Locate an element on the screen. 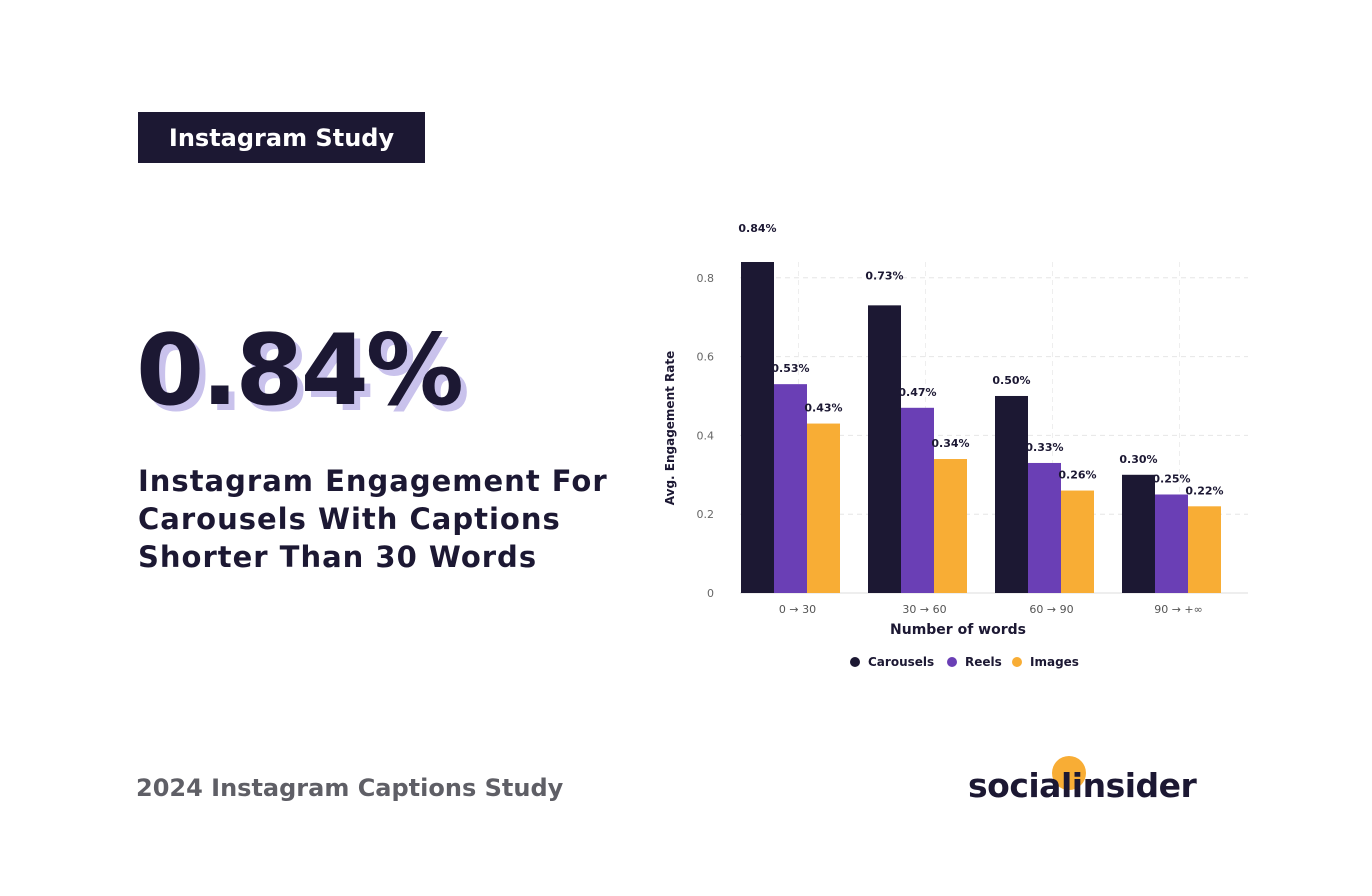 This screenshot has width=1372, height=896. logo-dot-icon is located at coordinates (1069, 773).